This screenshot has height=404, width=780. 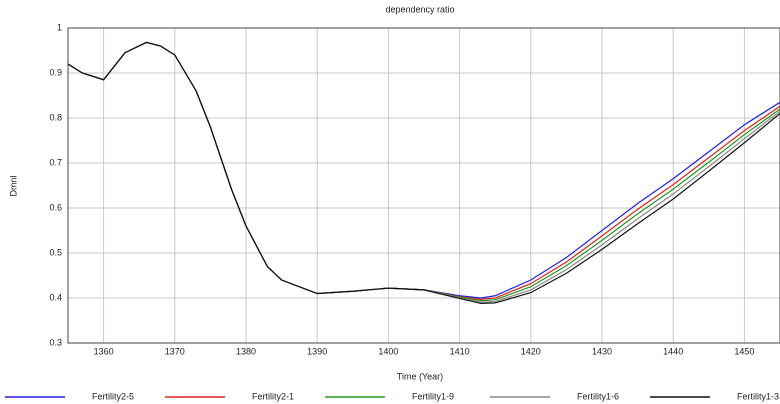 What do you see at coordinates (55, 342) in the screenshot?
I see `y-tick-label: 0.3` at bounding box center [55, 342].